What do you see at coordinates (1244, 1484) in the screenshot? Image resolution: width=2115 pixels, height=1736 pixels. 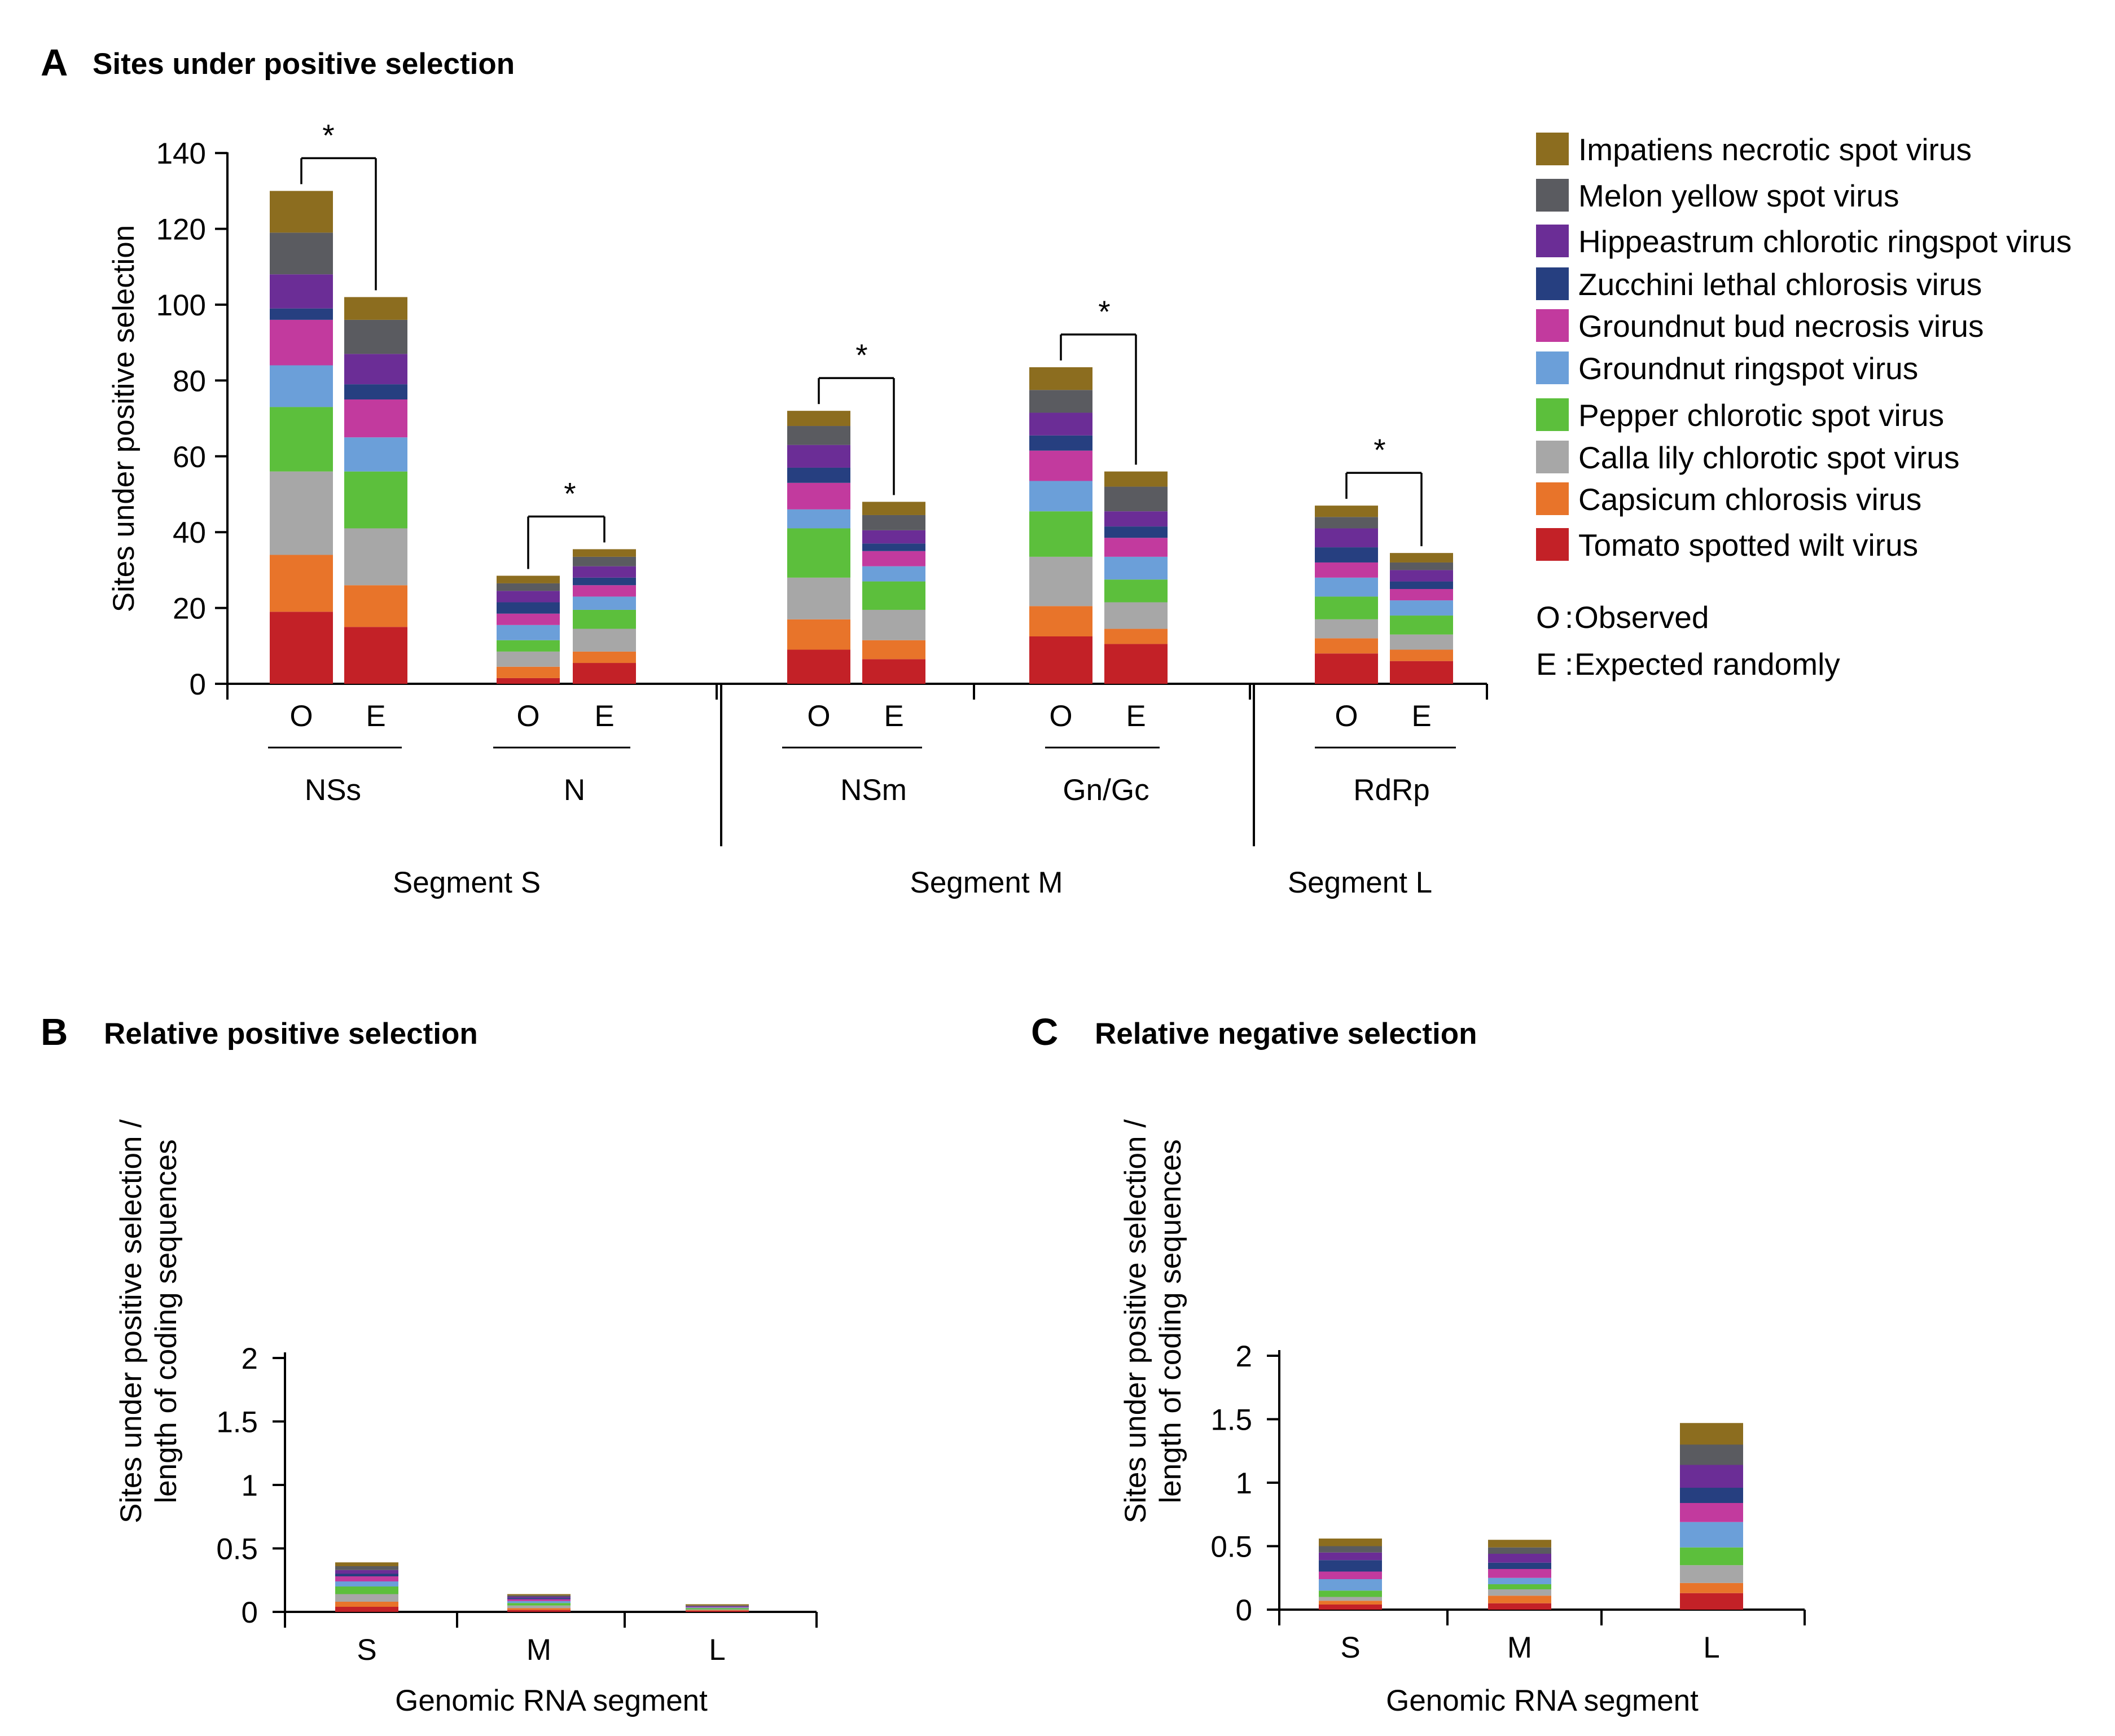 I see `y-tick-label: 1` at bounding box center [1244, 1484].